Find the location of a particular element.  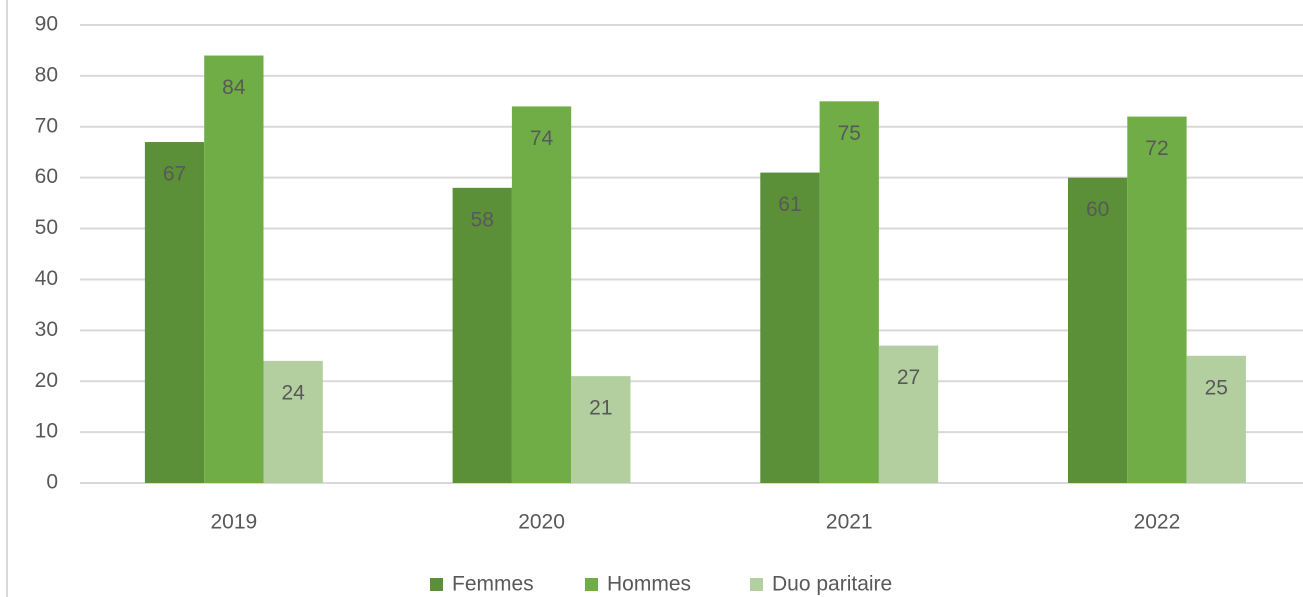

data-label: 58 is located at coordinates (482, 219).